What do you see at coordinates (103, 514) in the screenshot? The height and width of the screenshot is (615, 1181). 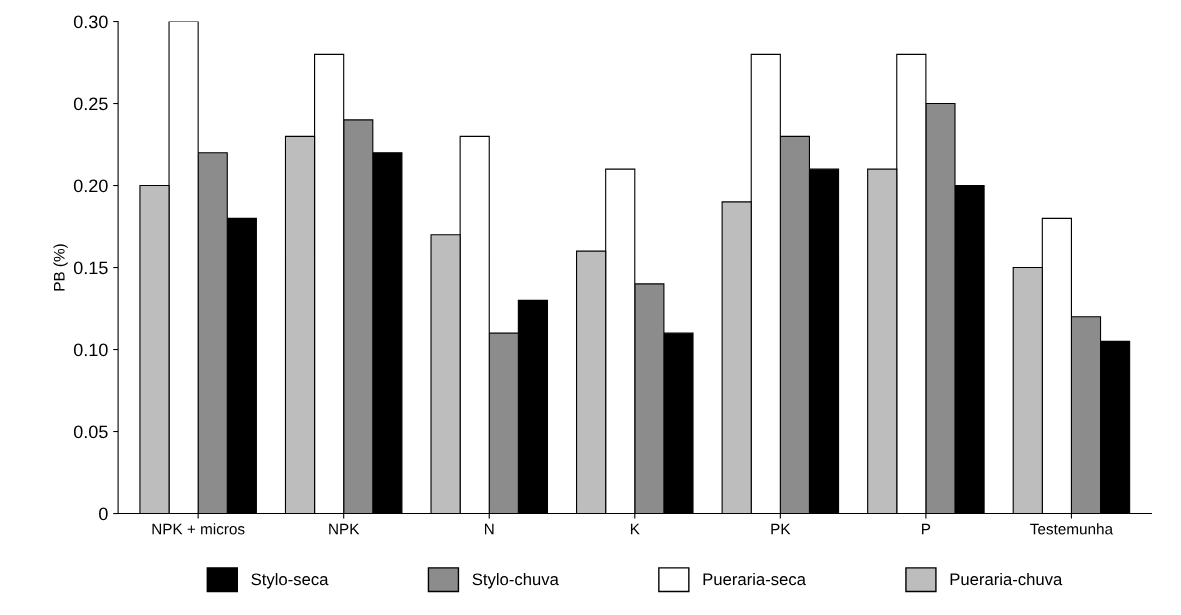 I see `y-tick-label: 0` at bounding box center [103, 514].